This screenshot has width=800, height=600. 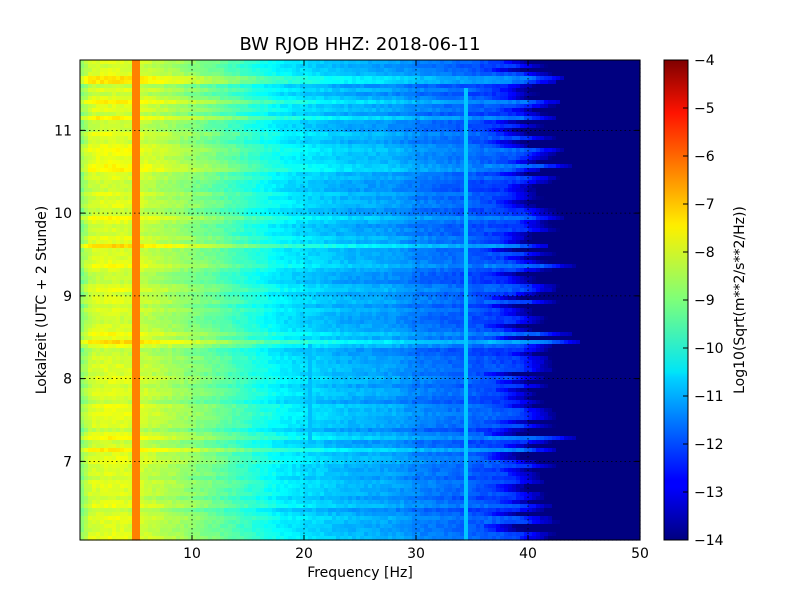 What do you see at coordinates (63, 214) in the screenshot?
I see `y-tick-label: 10` at bounding box center [63, 214].